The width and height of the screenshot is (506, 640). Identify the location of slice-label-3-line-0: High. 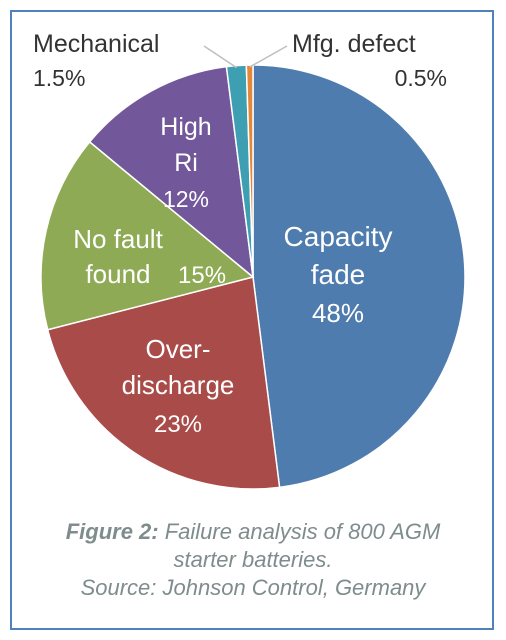
(185, 127).